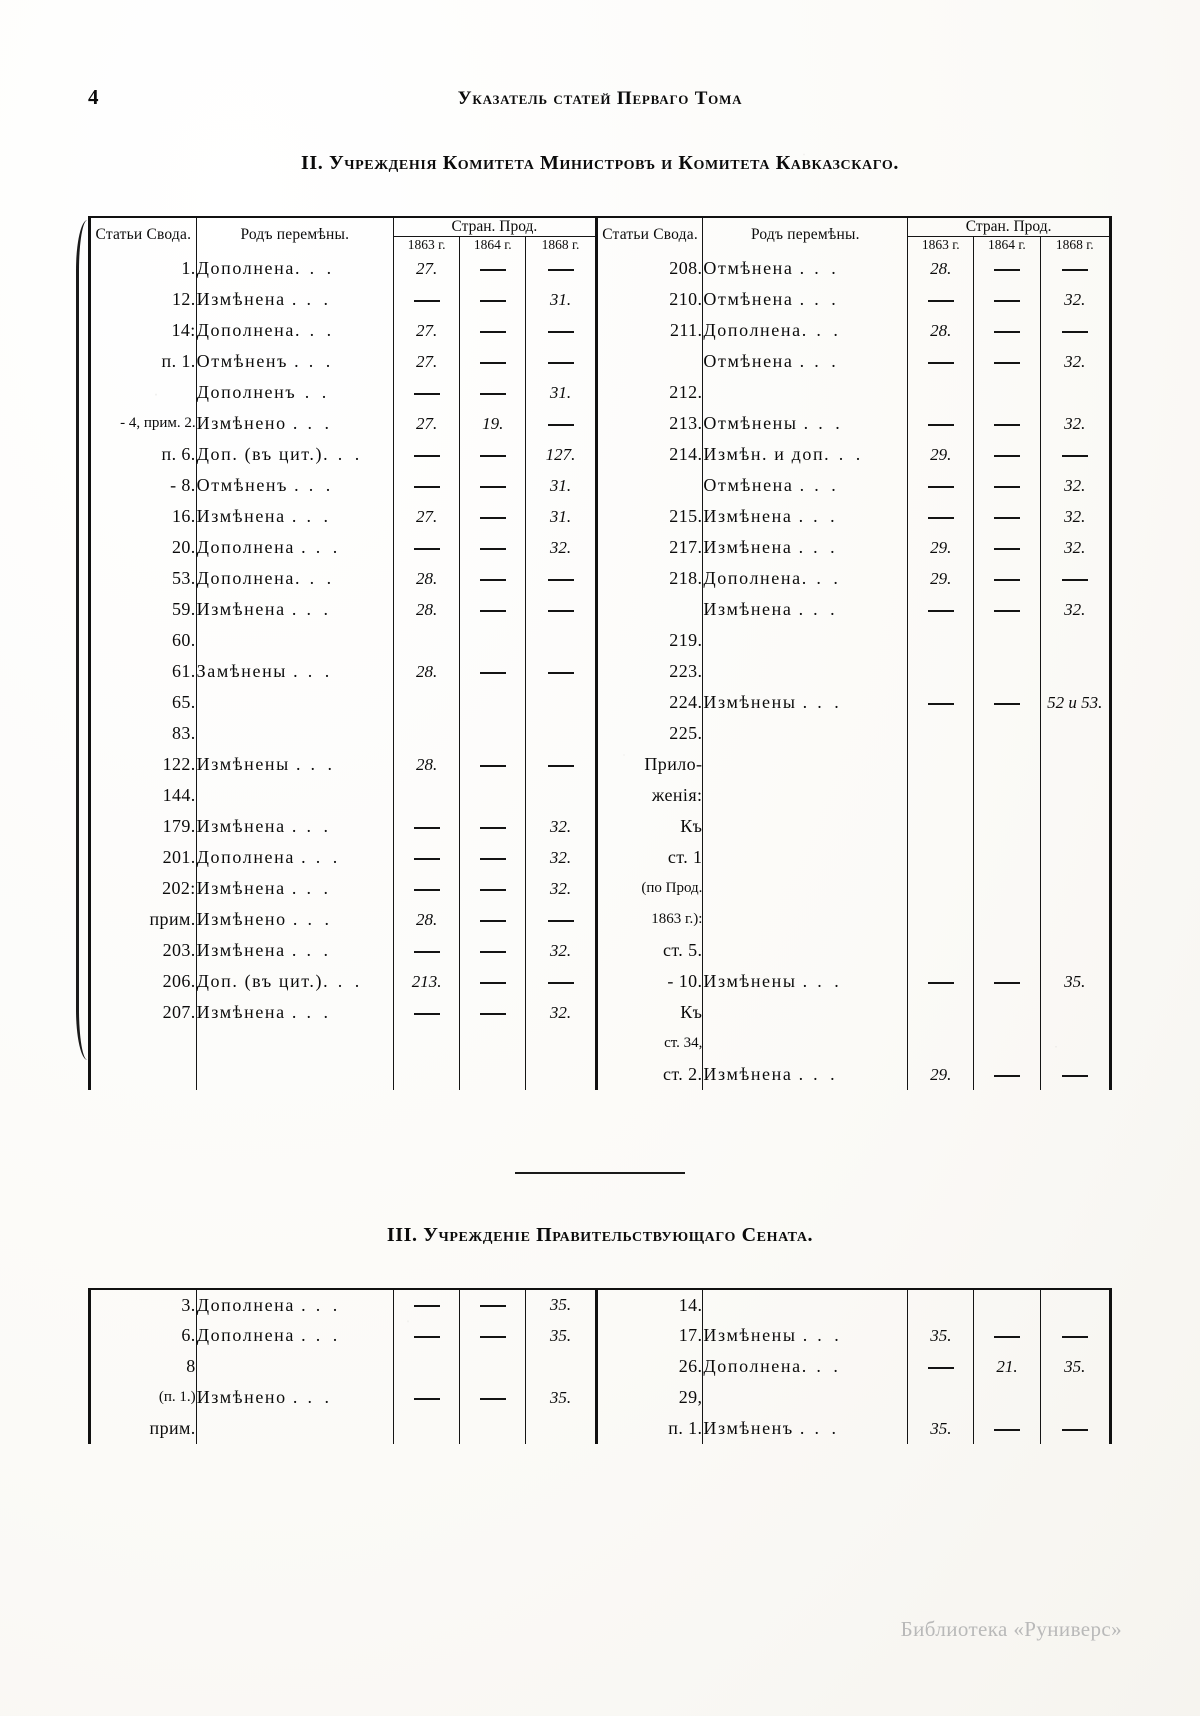 The image size is (1200, 1716). What do you see at coordinates (649, 268) in the screenshot?
I see `cell-article-number: 208.` at bounding box center [649, 268].